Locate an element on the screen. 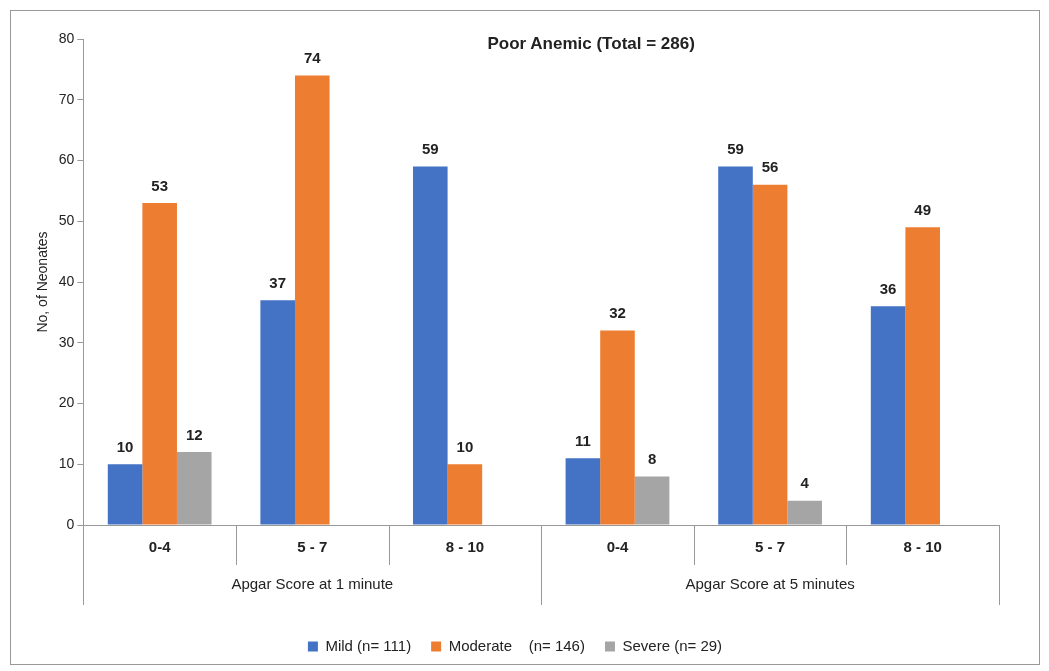  legend-label: Moderate (n= 146) is located at coordinates (516, 645).